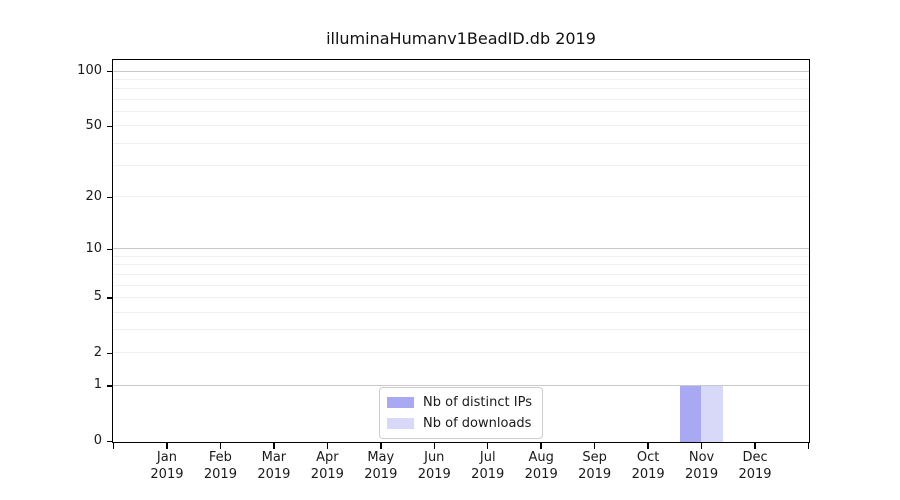 Image resolution: width=900 pixels, height=500 pixels. What do you see at coordinates (434, 457) in the screenshot?
I see `x-tick-month: Jun` at bounding box center [434, 457].